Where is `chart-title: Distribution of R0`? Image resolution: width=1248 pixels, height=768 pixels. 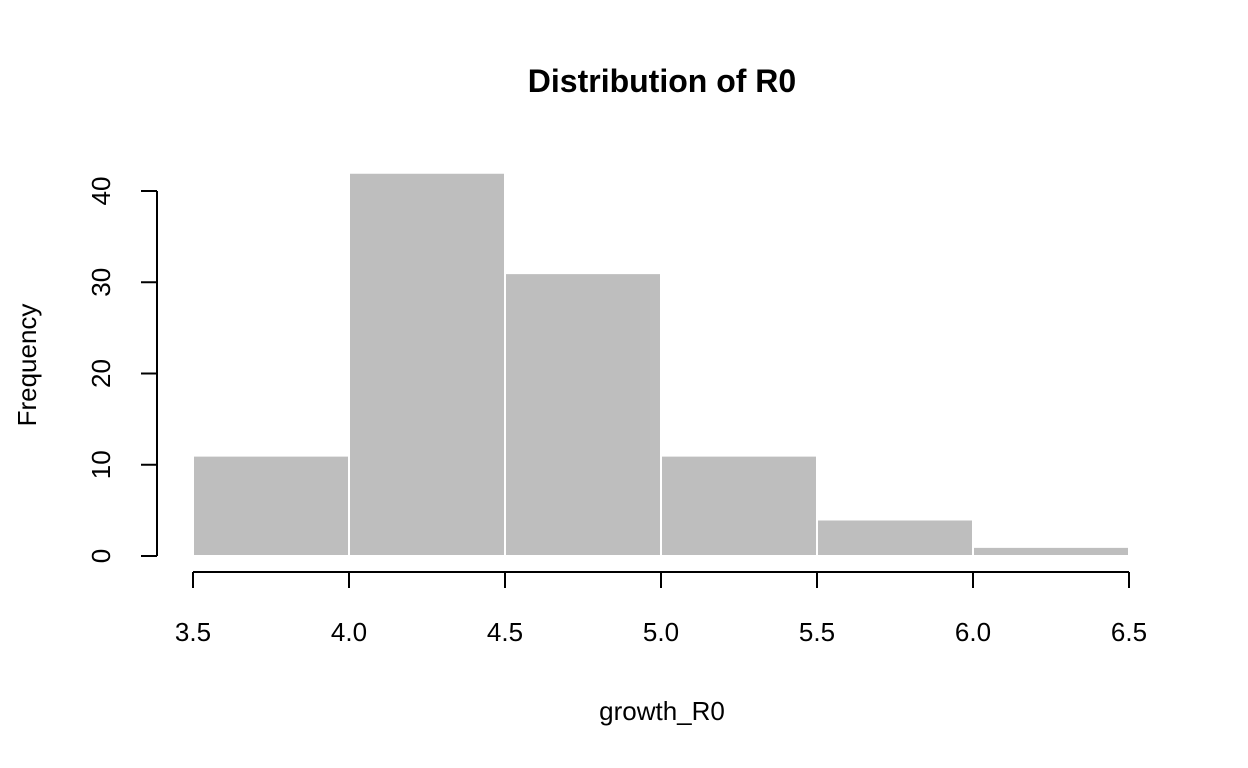
chart-title: Distribution of R0 is located at coordinates (662, 81).